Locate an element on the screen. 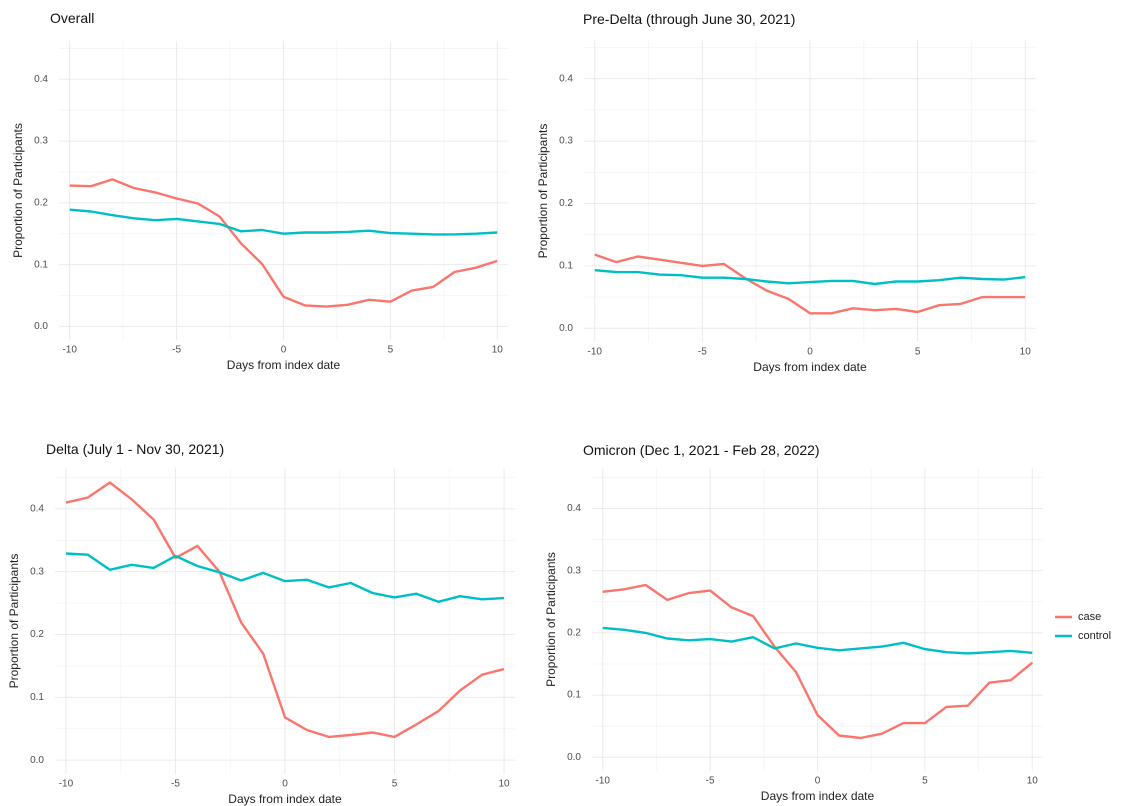  chart-title: Overall is located at coordinates (72, 18).